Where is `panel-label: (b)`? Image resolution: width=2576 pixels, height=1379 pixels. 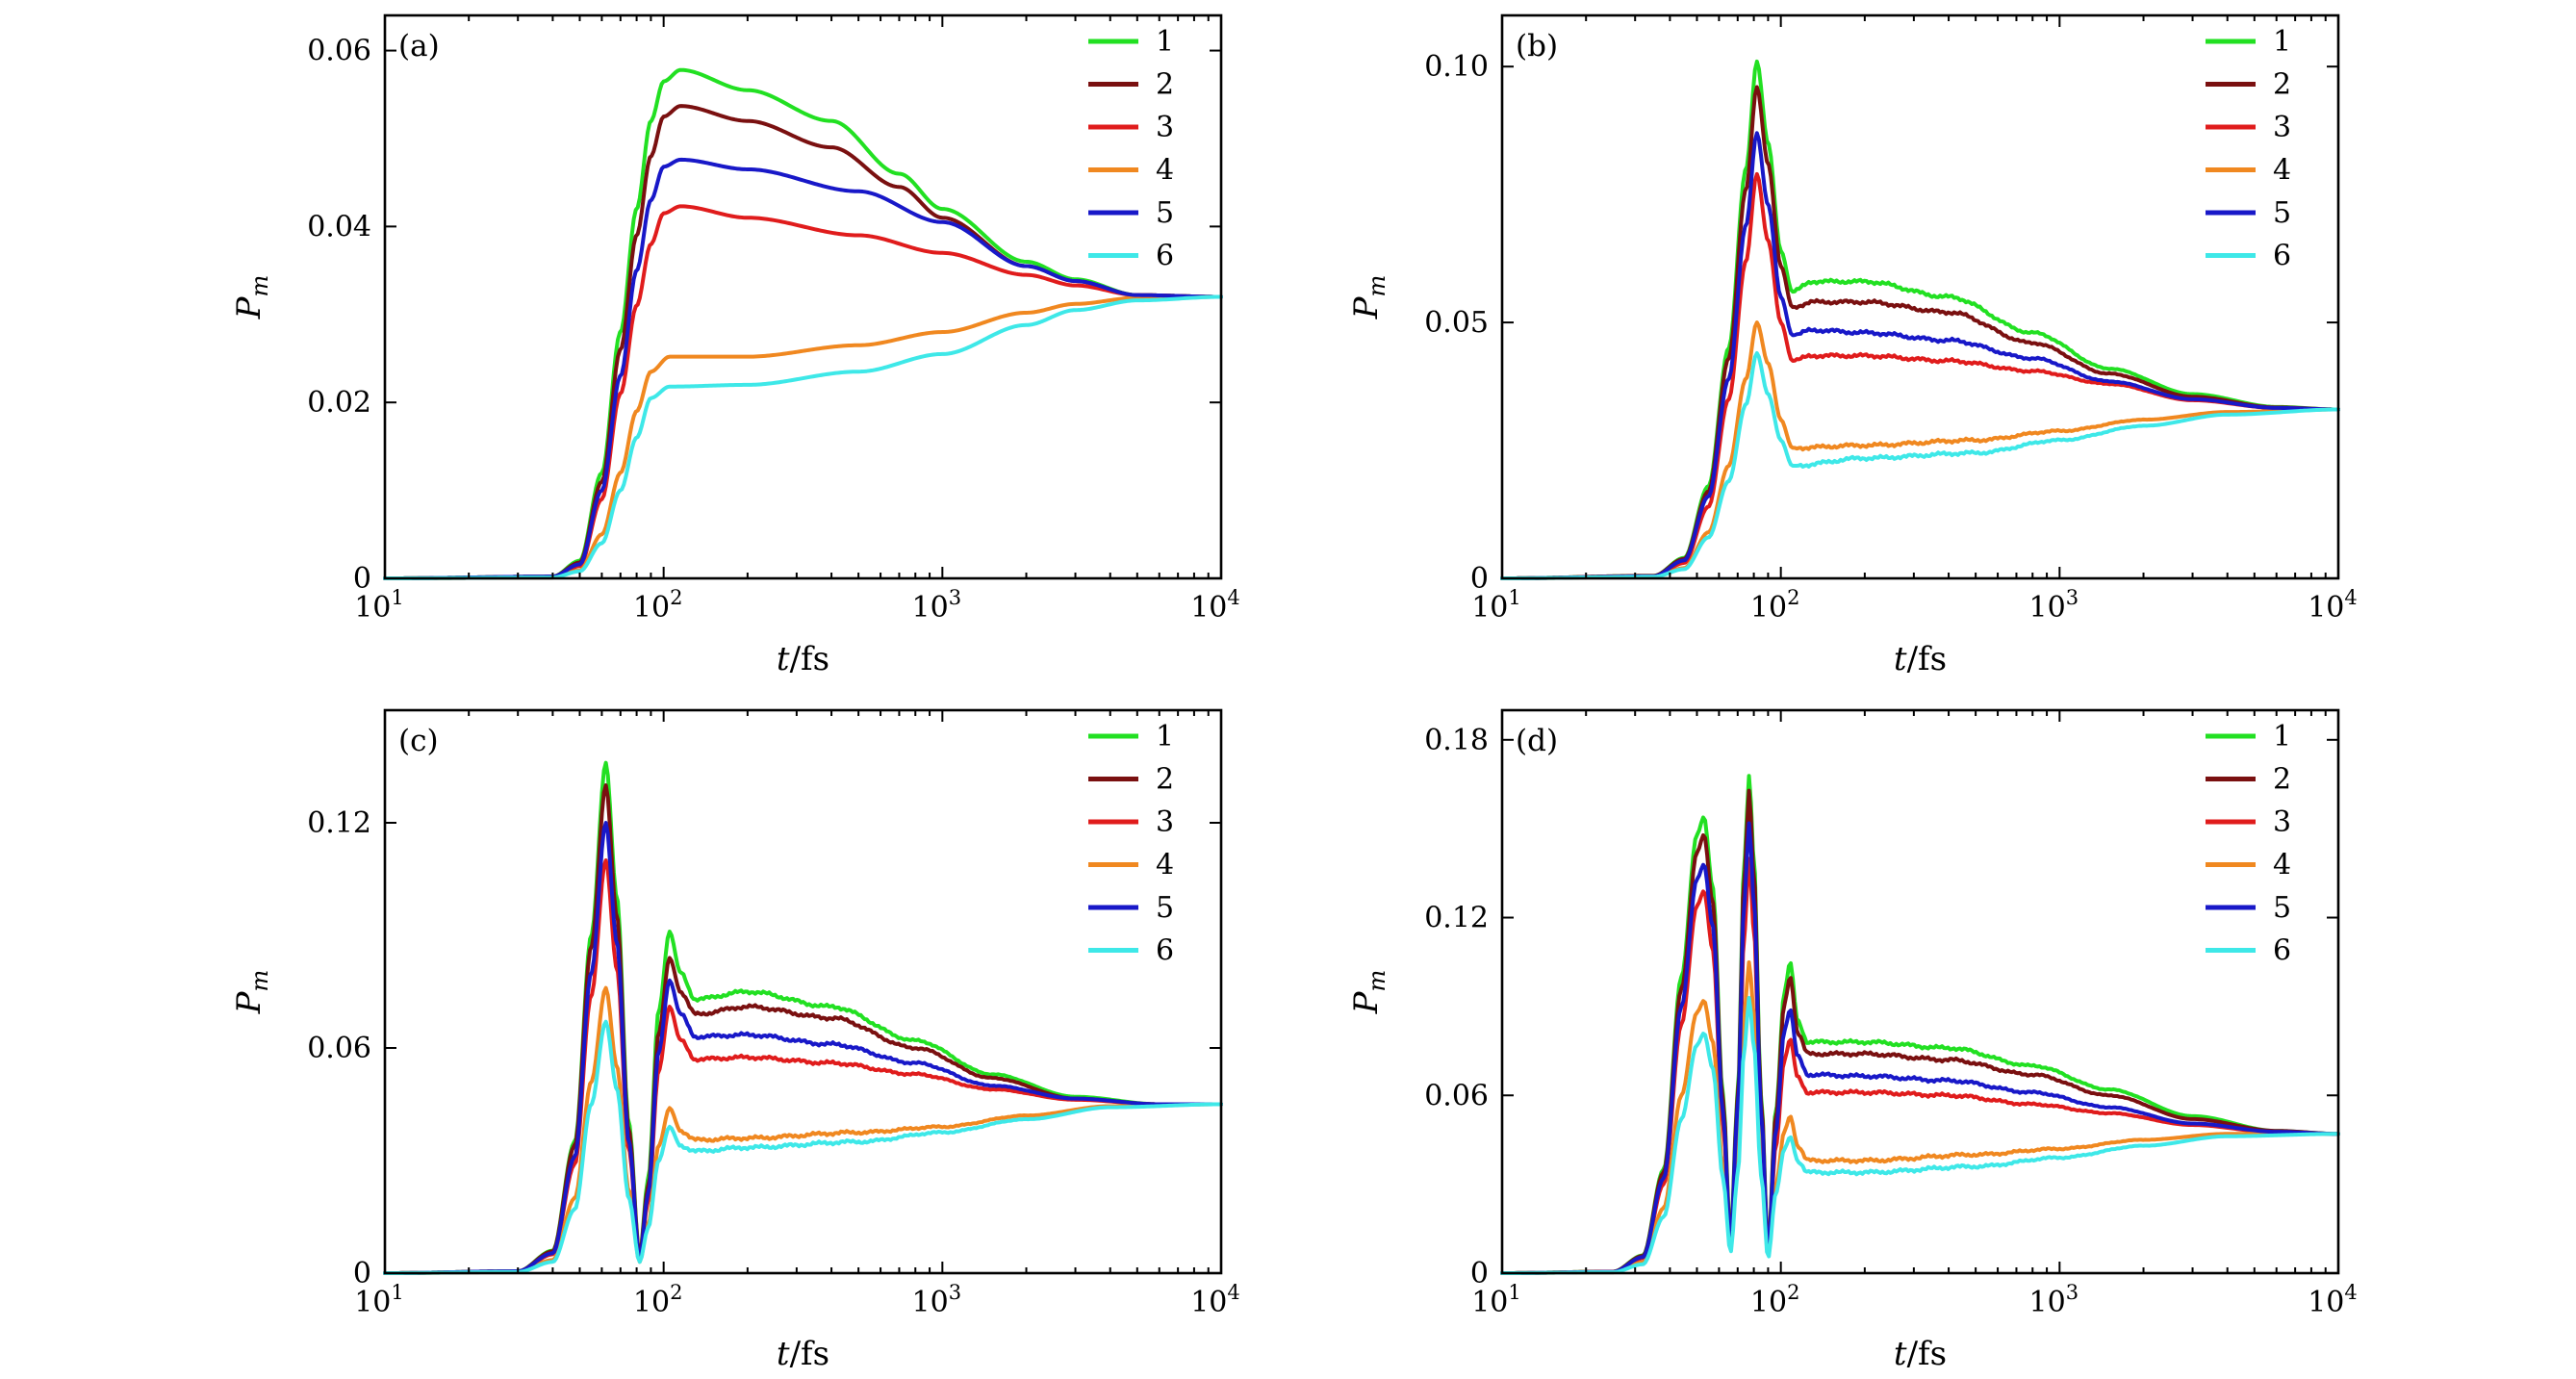 panel-label: (b) is located at coordinates (1537, 46).